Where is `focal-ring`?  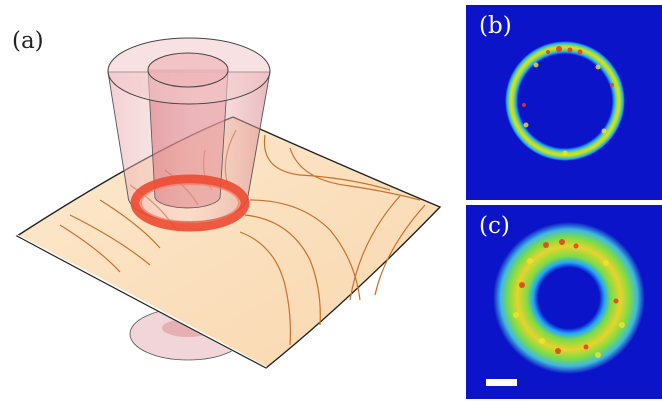 focal-ring is located at coordinates (190, 203).